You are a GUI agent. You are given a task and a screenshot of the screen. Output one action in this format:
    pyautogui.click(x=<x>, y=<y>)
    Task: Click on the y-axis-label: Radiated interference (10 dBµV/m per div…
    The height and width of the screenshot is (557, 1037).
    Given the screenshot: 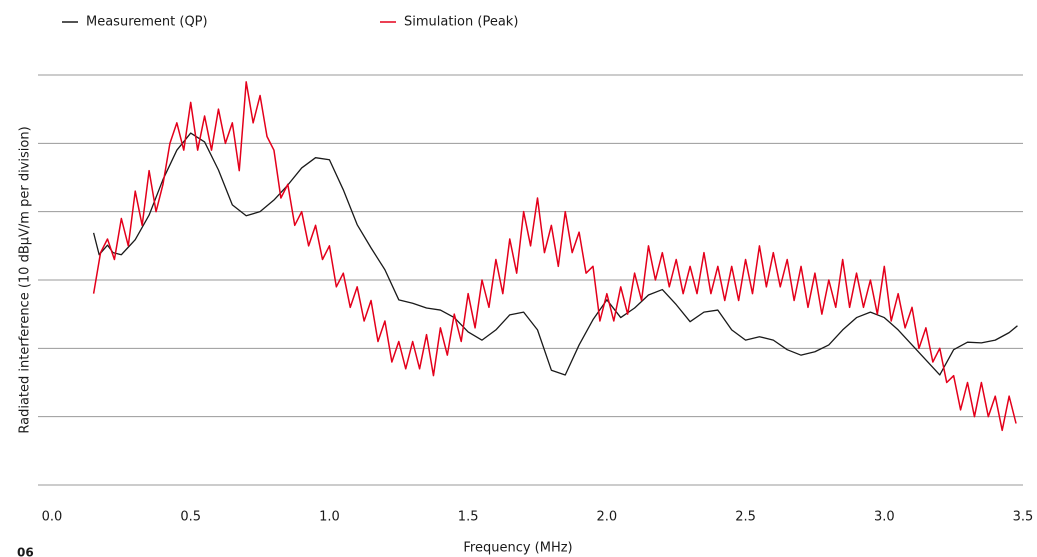 What is the action you would take?
    pyautogui.click(x=25, y=279)
    